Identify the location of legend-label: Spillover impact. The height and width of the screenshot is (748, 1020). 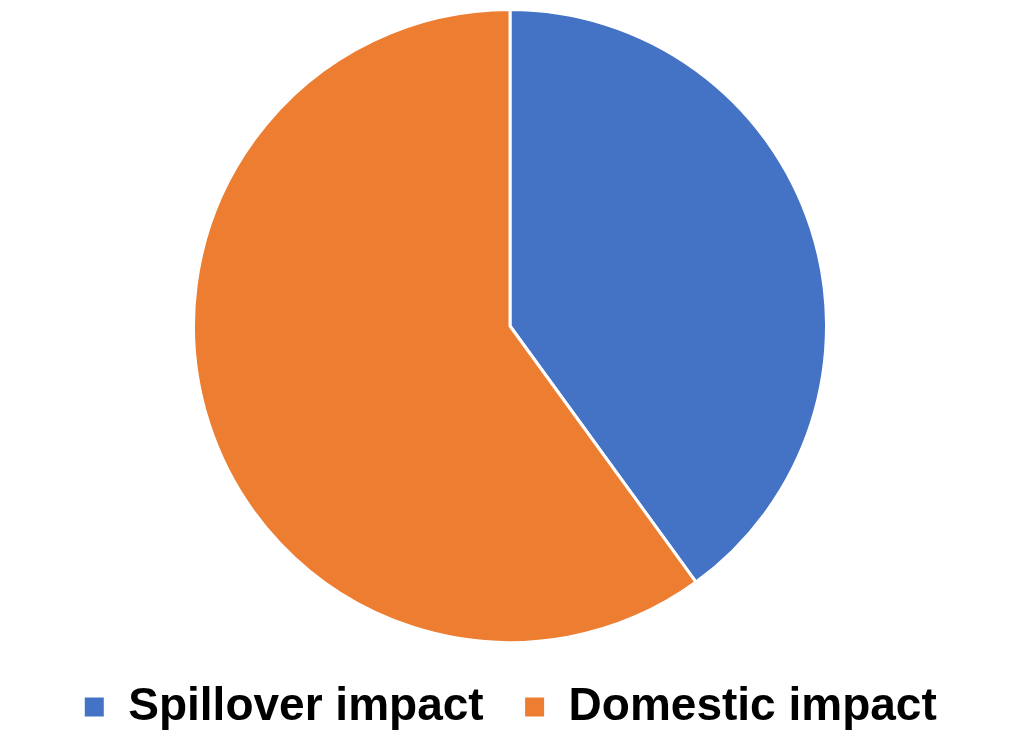
(306, 703).